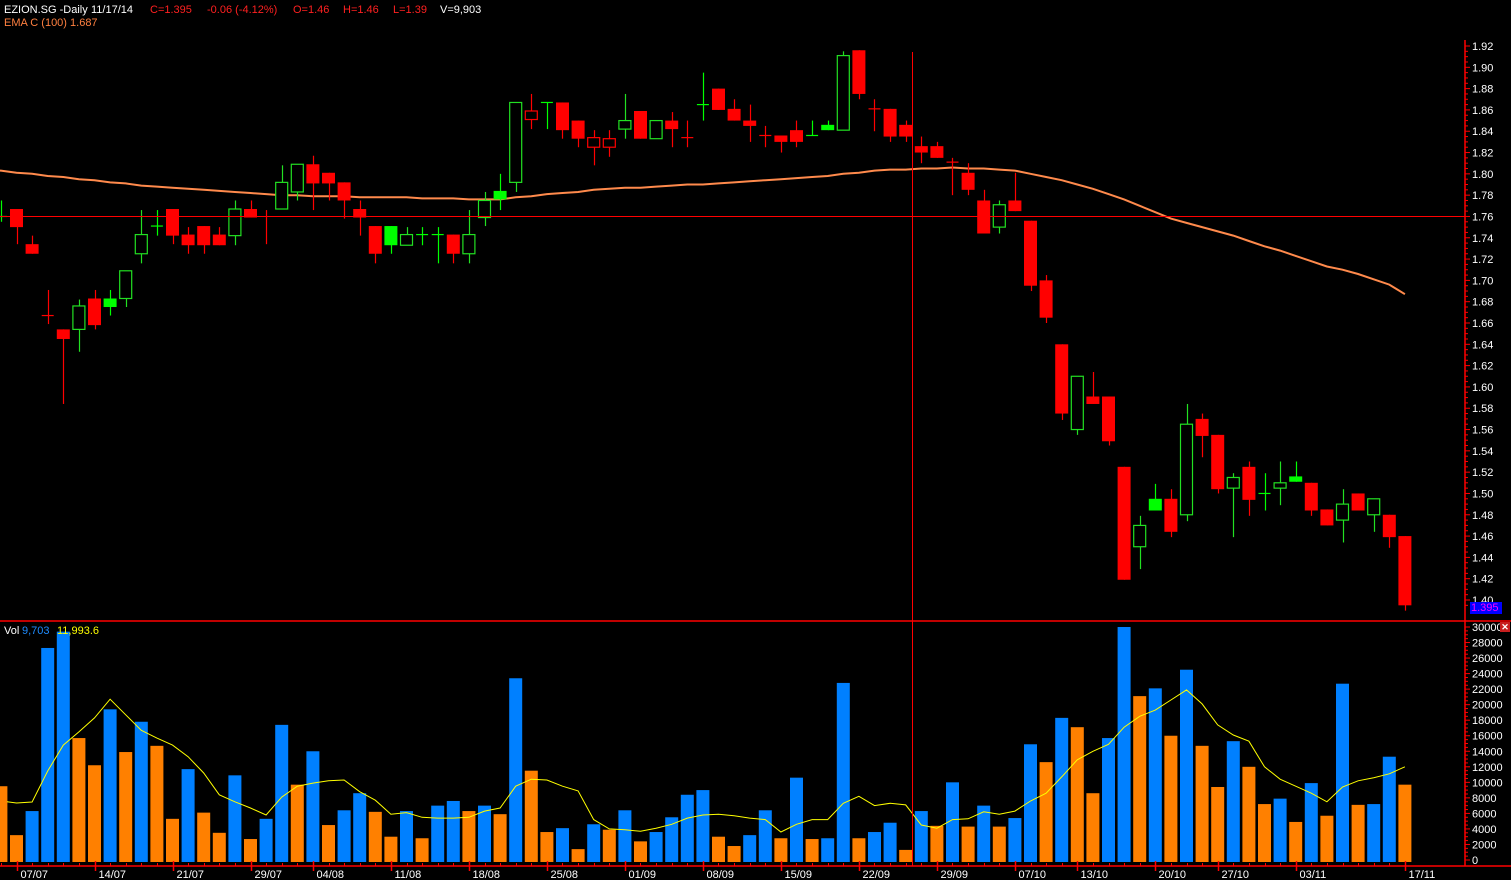 The width and height of the screenshot is (1511, 880). What do you see at coordinates (1505, 627) in the screenshot?
I see `close-volume-pane-icon: ✕` at bounding box center [1505, 627].